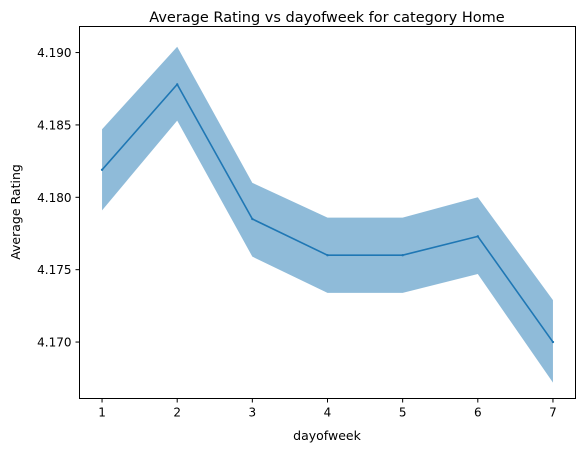  What do you see at coordinates (15, 212) in the screenshot?
I see `y-axis-label: Average Rating` at bounding box center [15, 212].